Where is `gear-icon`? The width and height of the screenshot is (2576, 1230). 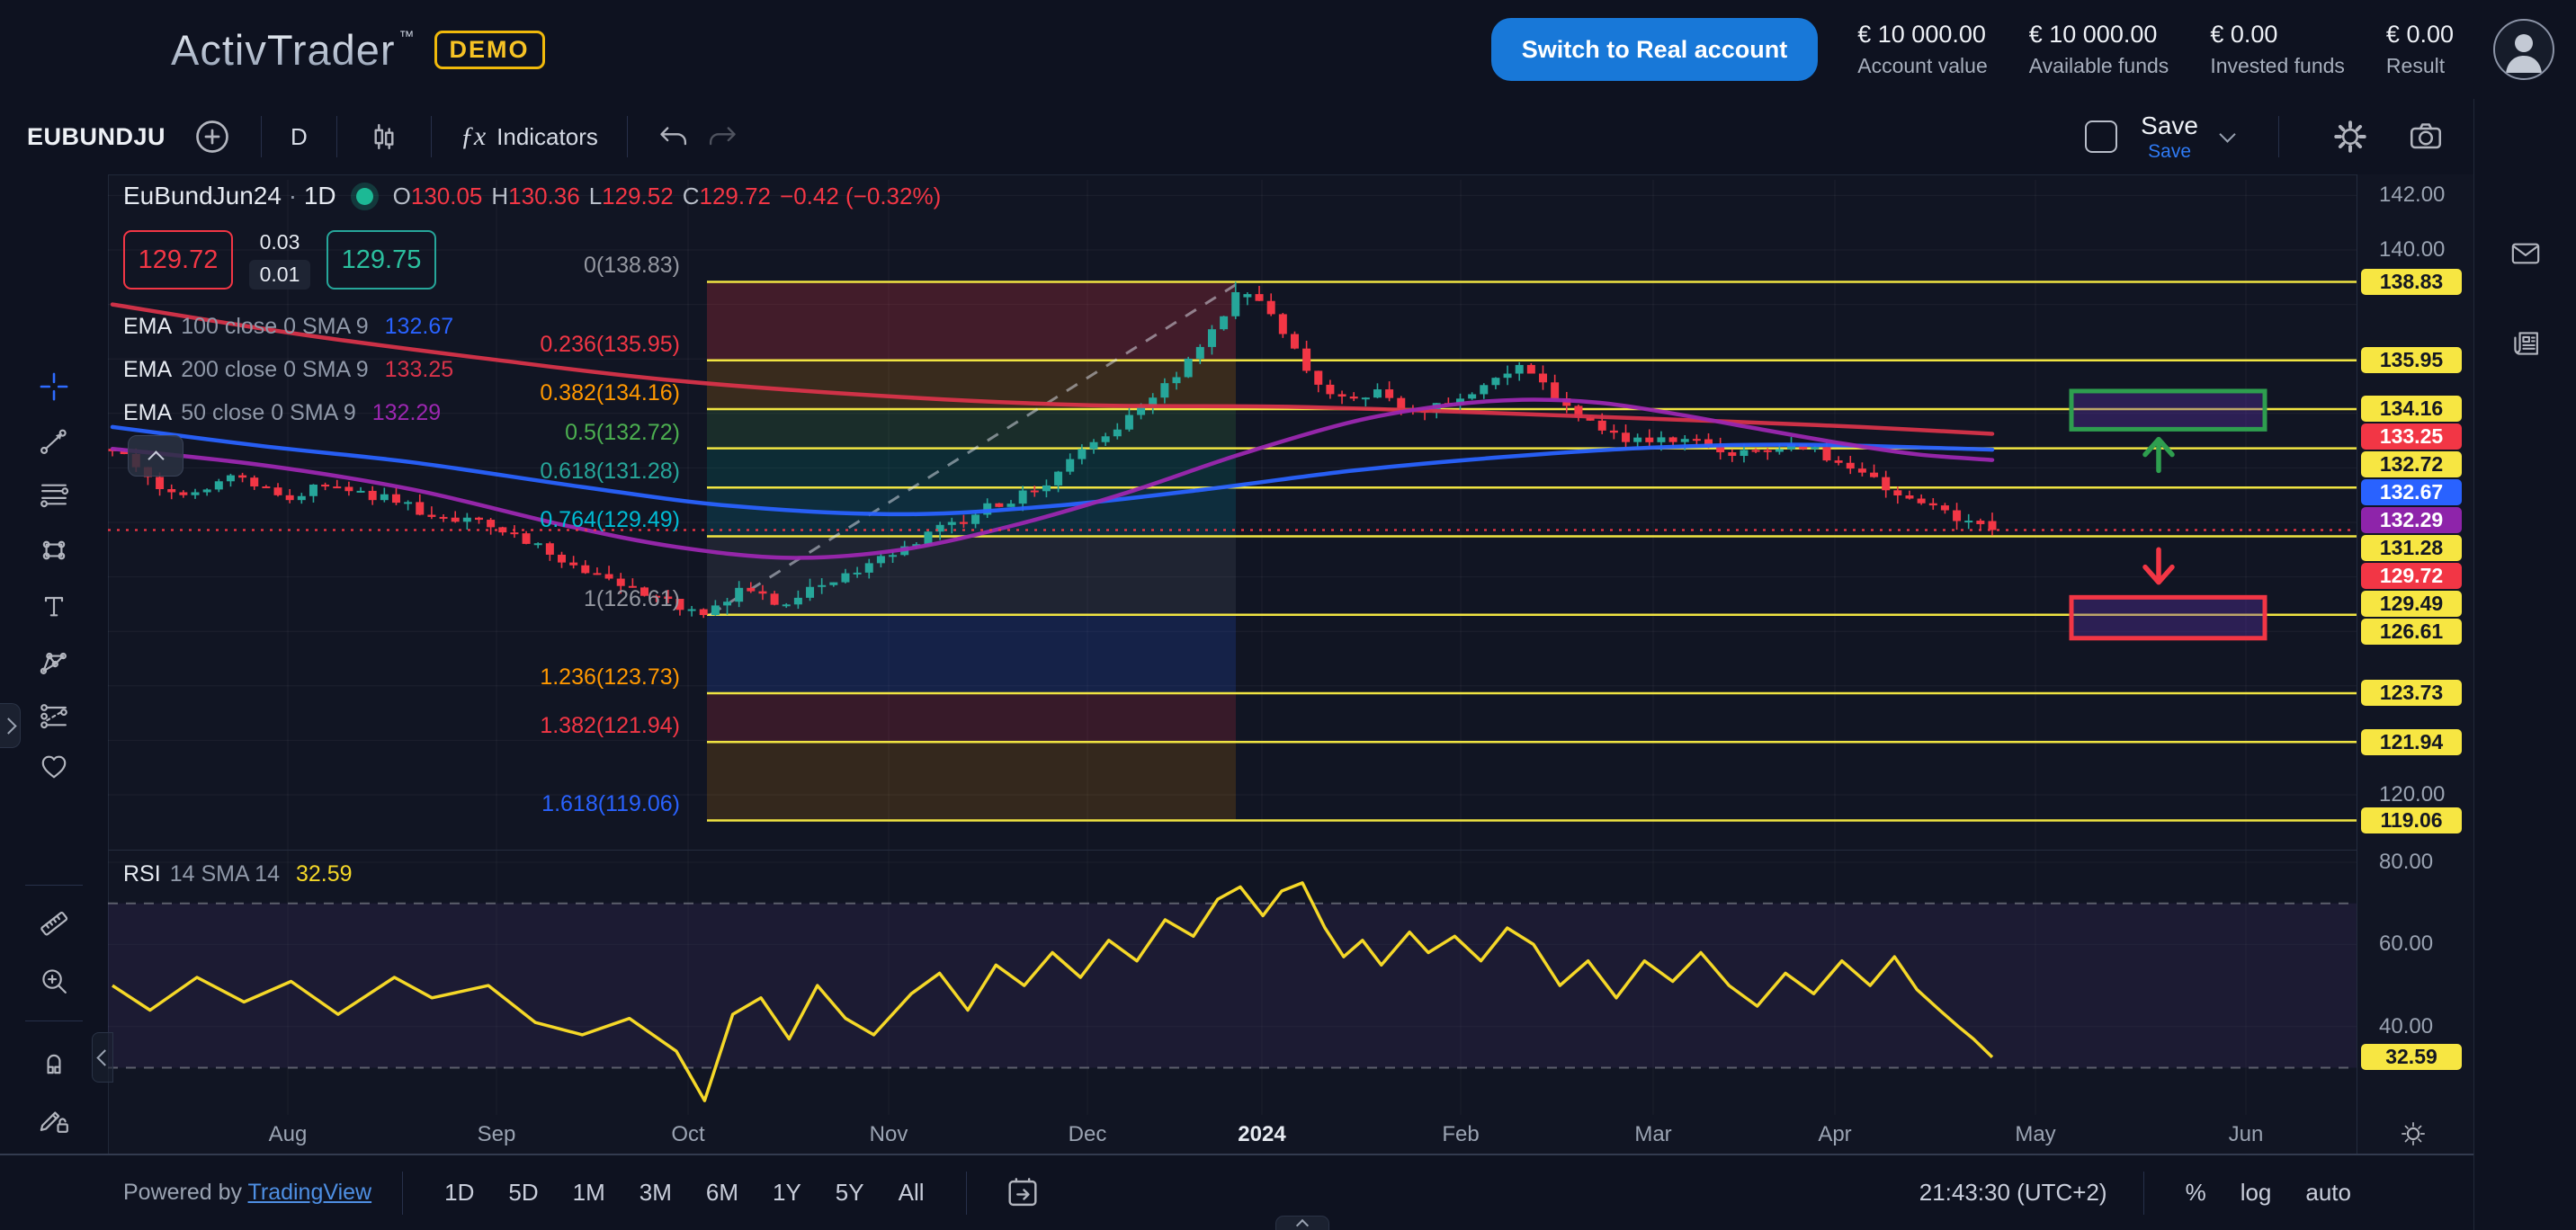 gear-icon is located at coordinates (2350, 137).